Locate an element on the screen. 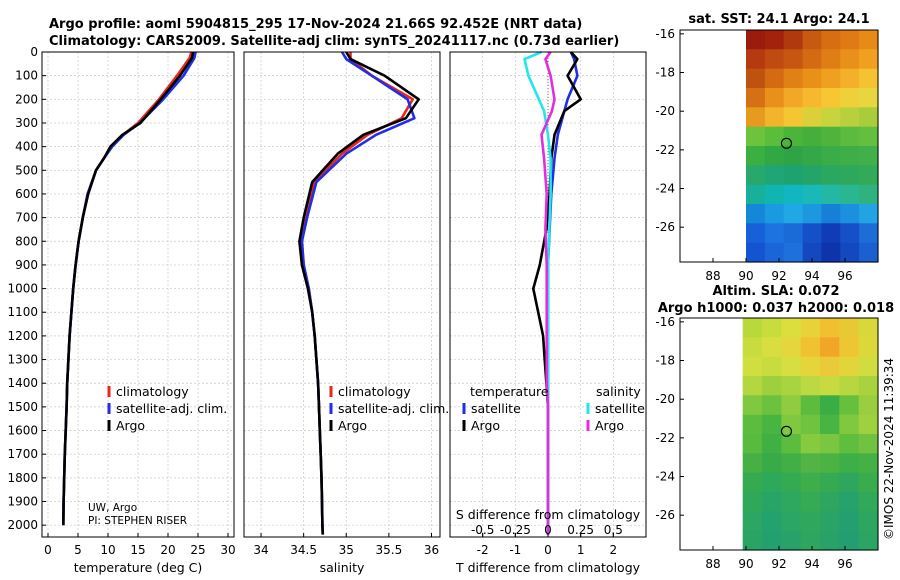  lon-tick-label: 88 is located at coordinates (712, 564).